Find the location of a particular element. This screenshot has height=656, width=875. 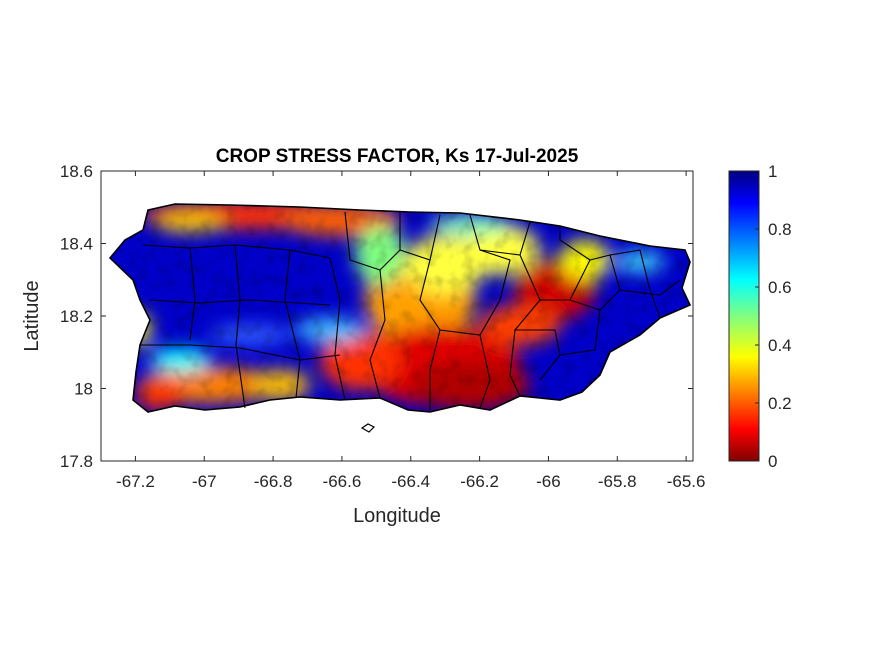

colorbar-tick-label: 0 is located at coordinates (772, 461).